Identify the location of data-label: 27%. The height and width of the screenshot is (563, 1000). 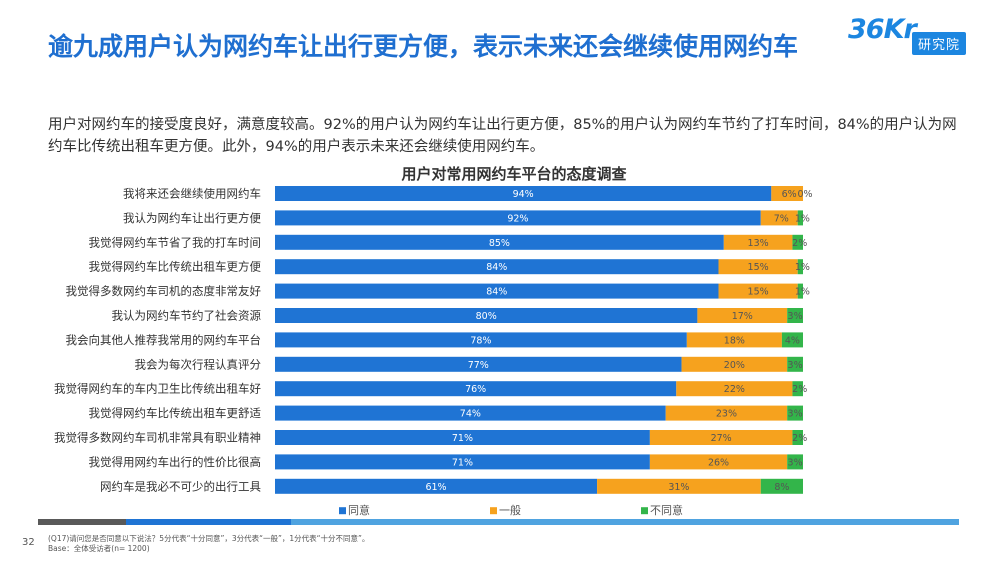
(721, 438).